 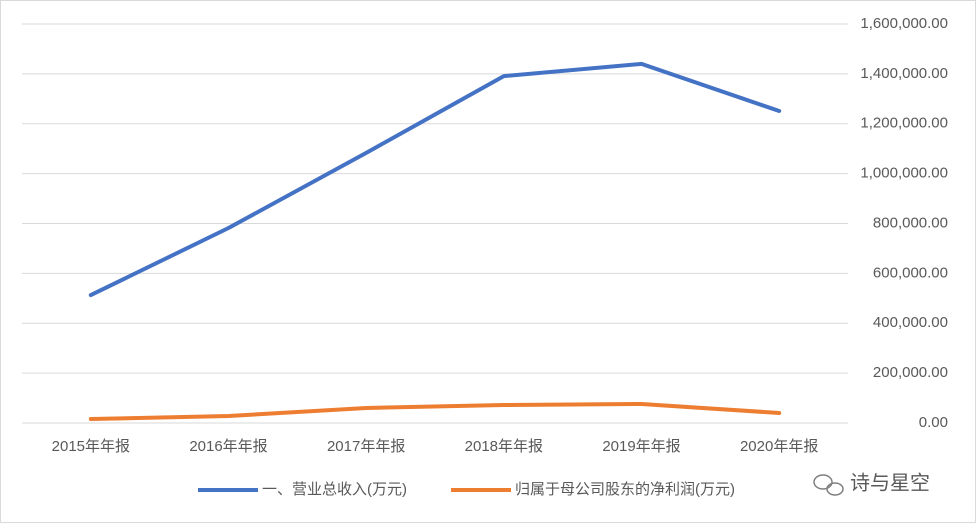 I want to click on x-tick-label: 2020年年报, so click(x=779, y=446).